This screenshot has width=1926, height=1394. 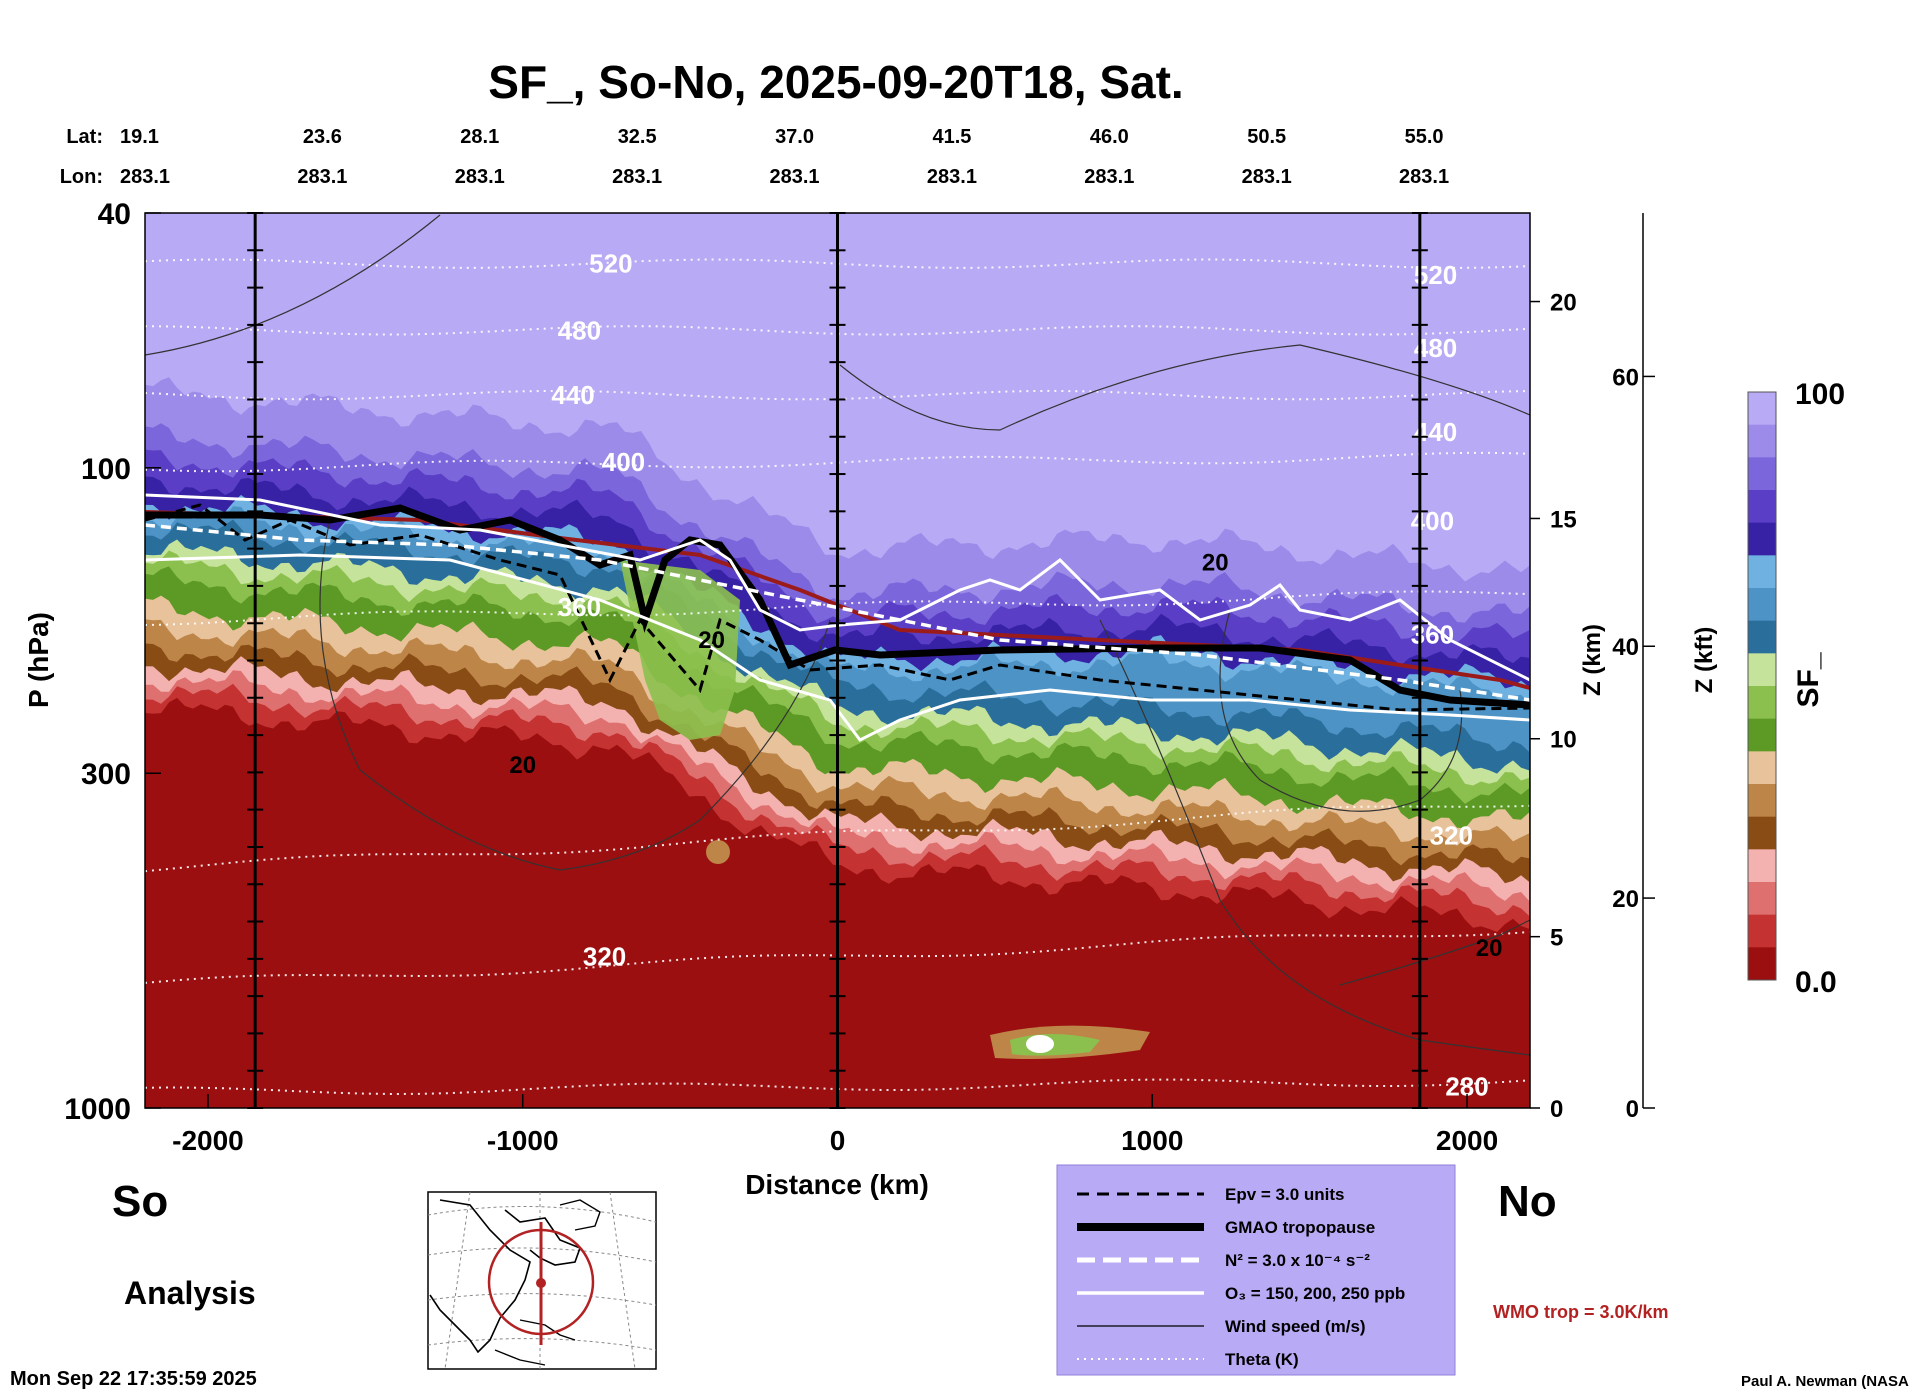 What do you see at coordinates (1563, 303) in the screenshot?
I see `z-km-tick-label: 20` at bounding box center [1563, 303].